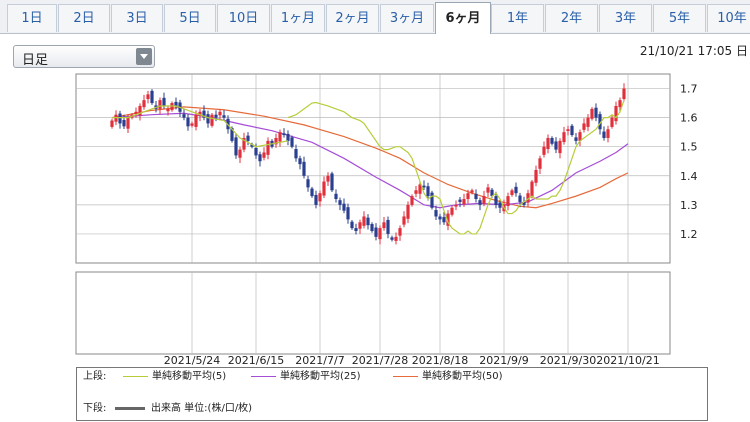 The width and height of the screenshot is (750, 422). I want to click on tab-2: 3日, so click(137, 18).